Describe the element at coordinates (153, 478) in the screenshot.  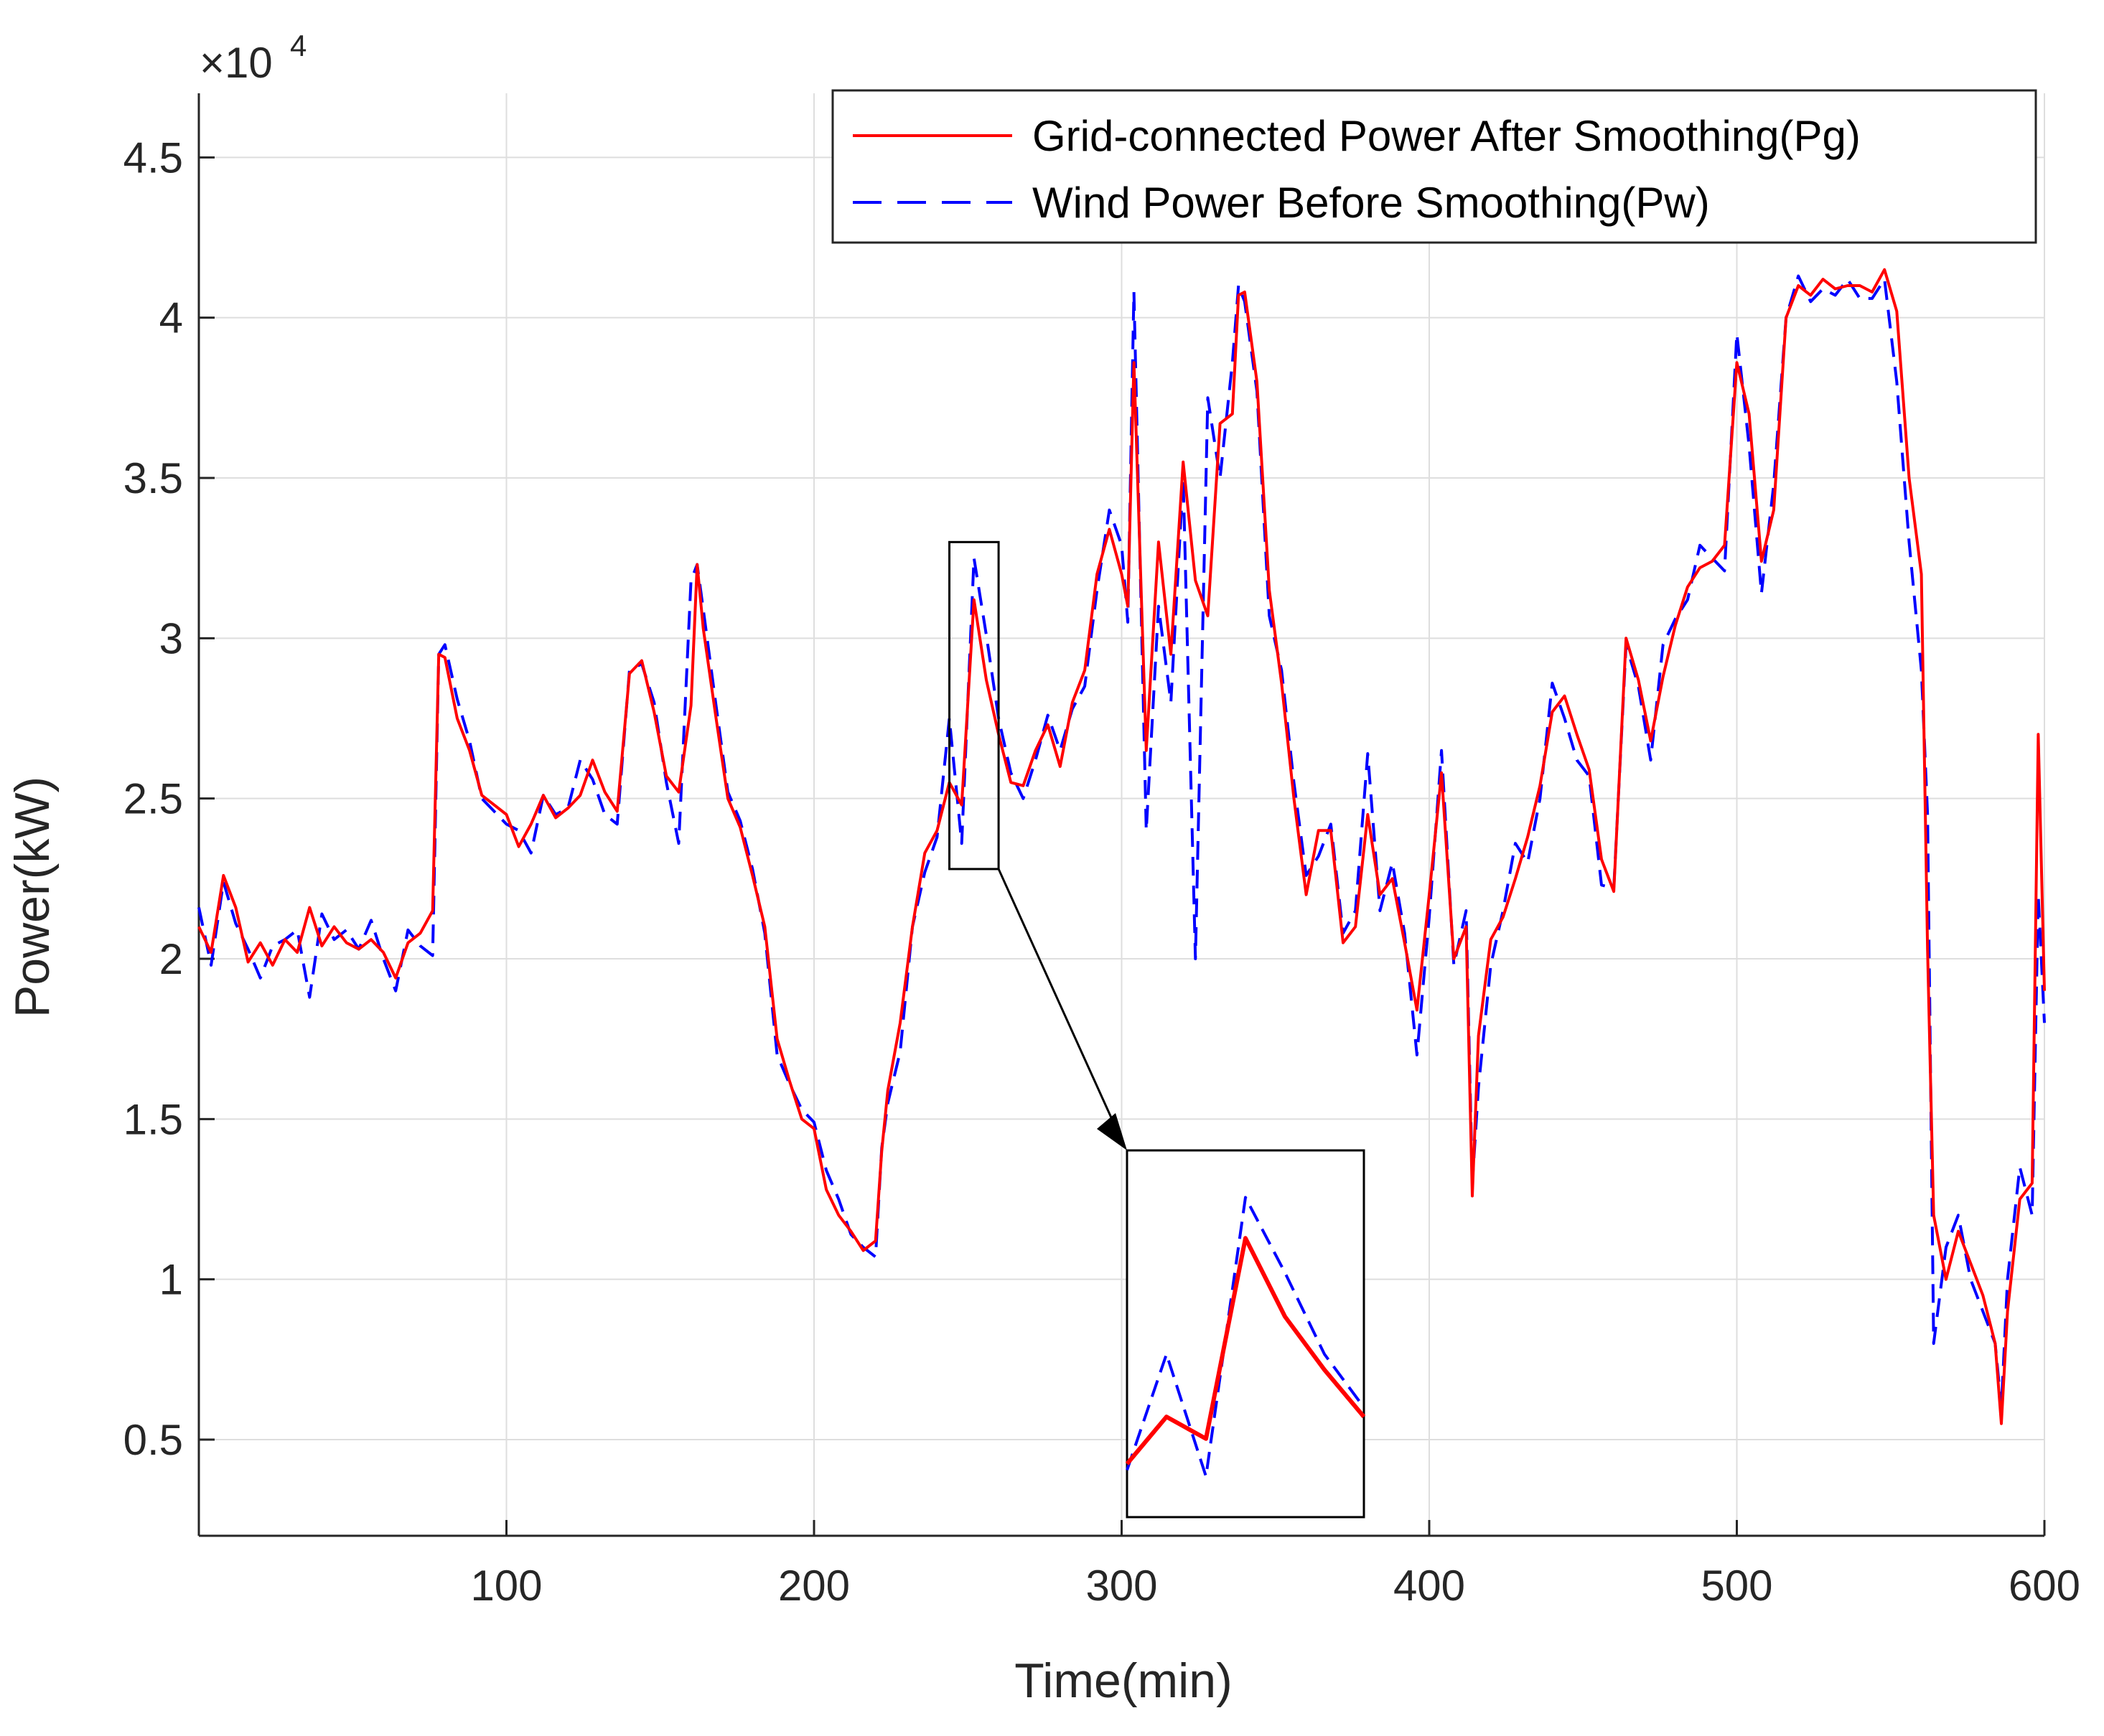
I see `y-tick-label: 3.5` at that location.